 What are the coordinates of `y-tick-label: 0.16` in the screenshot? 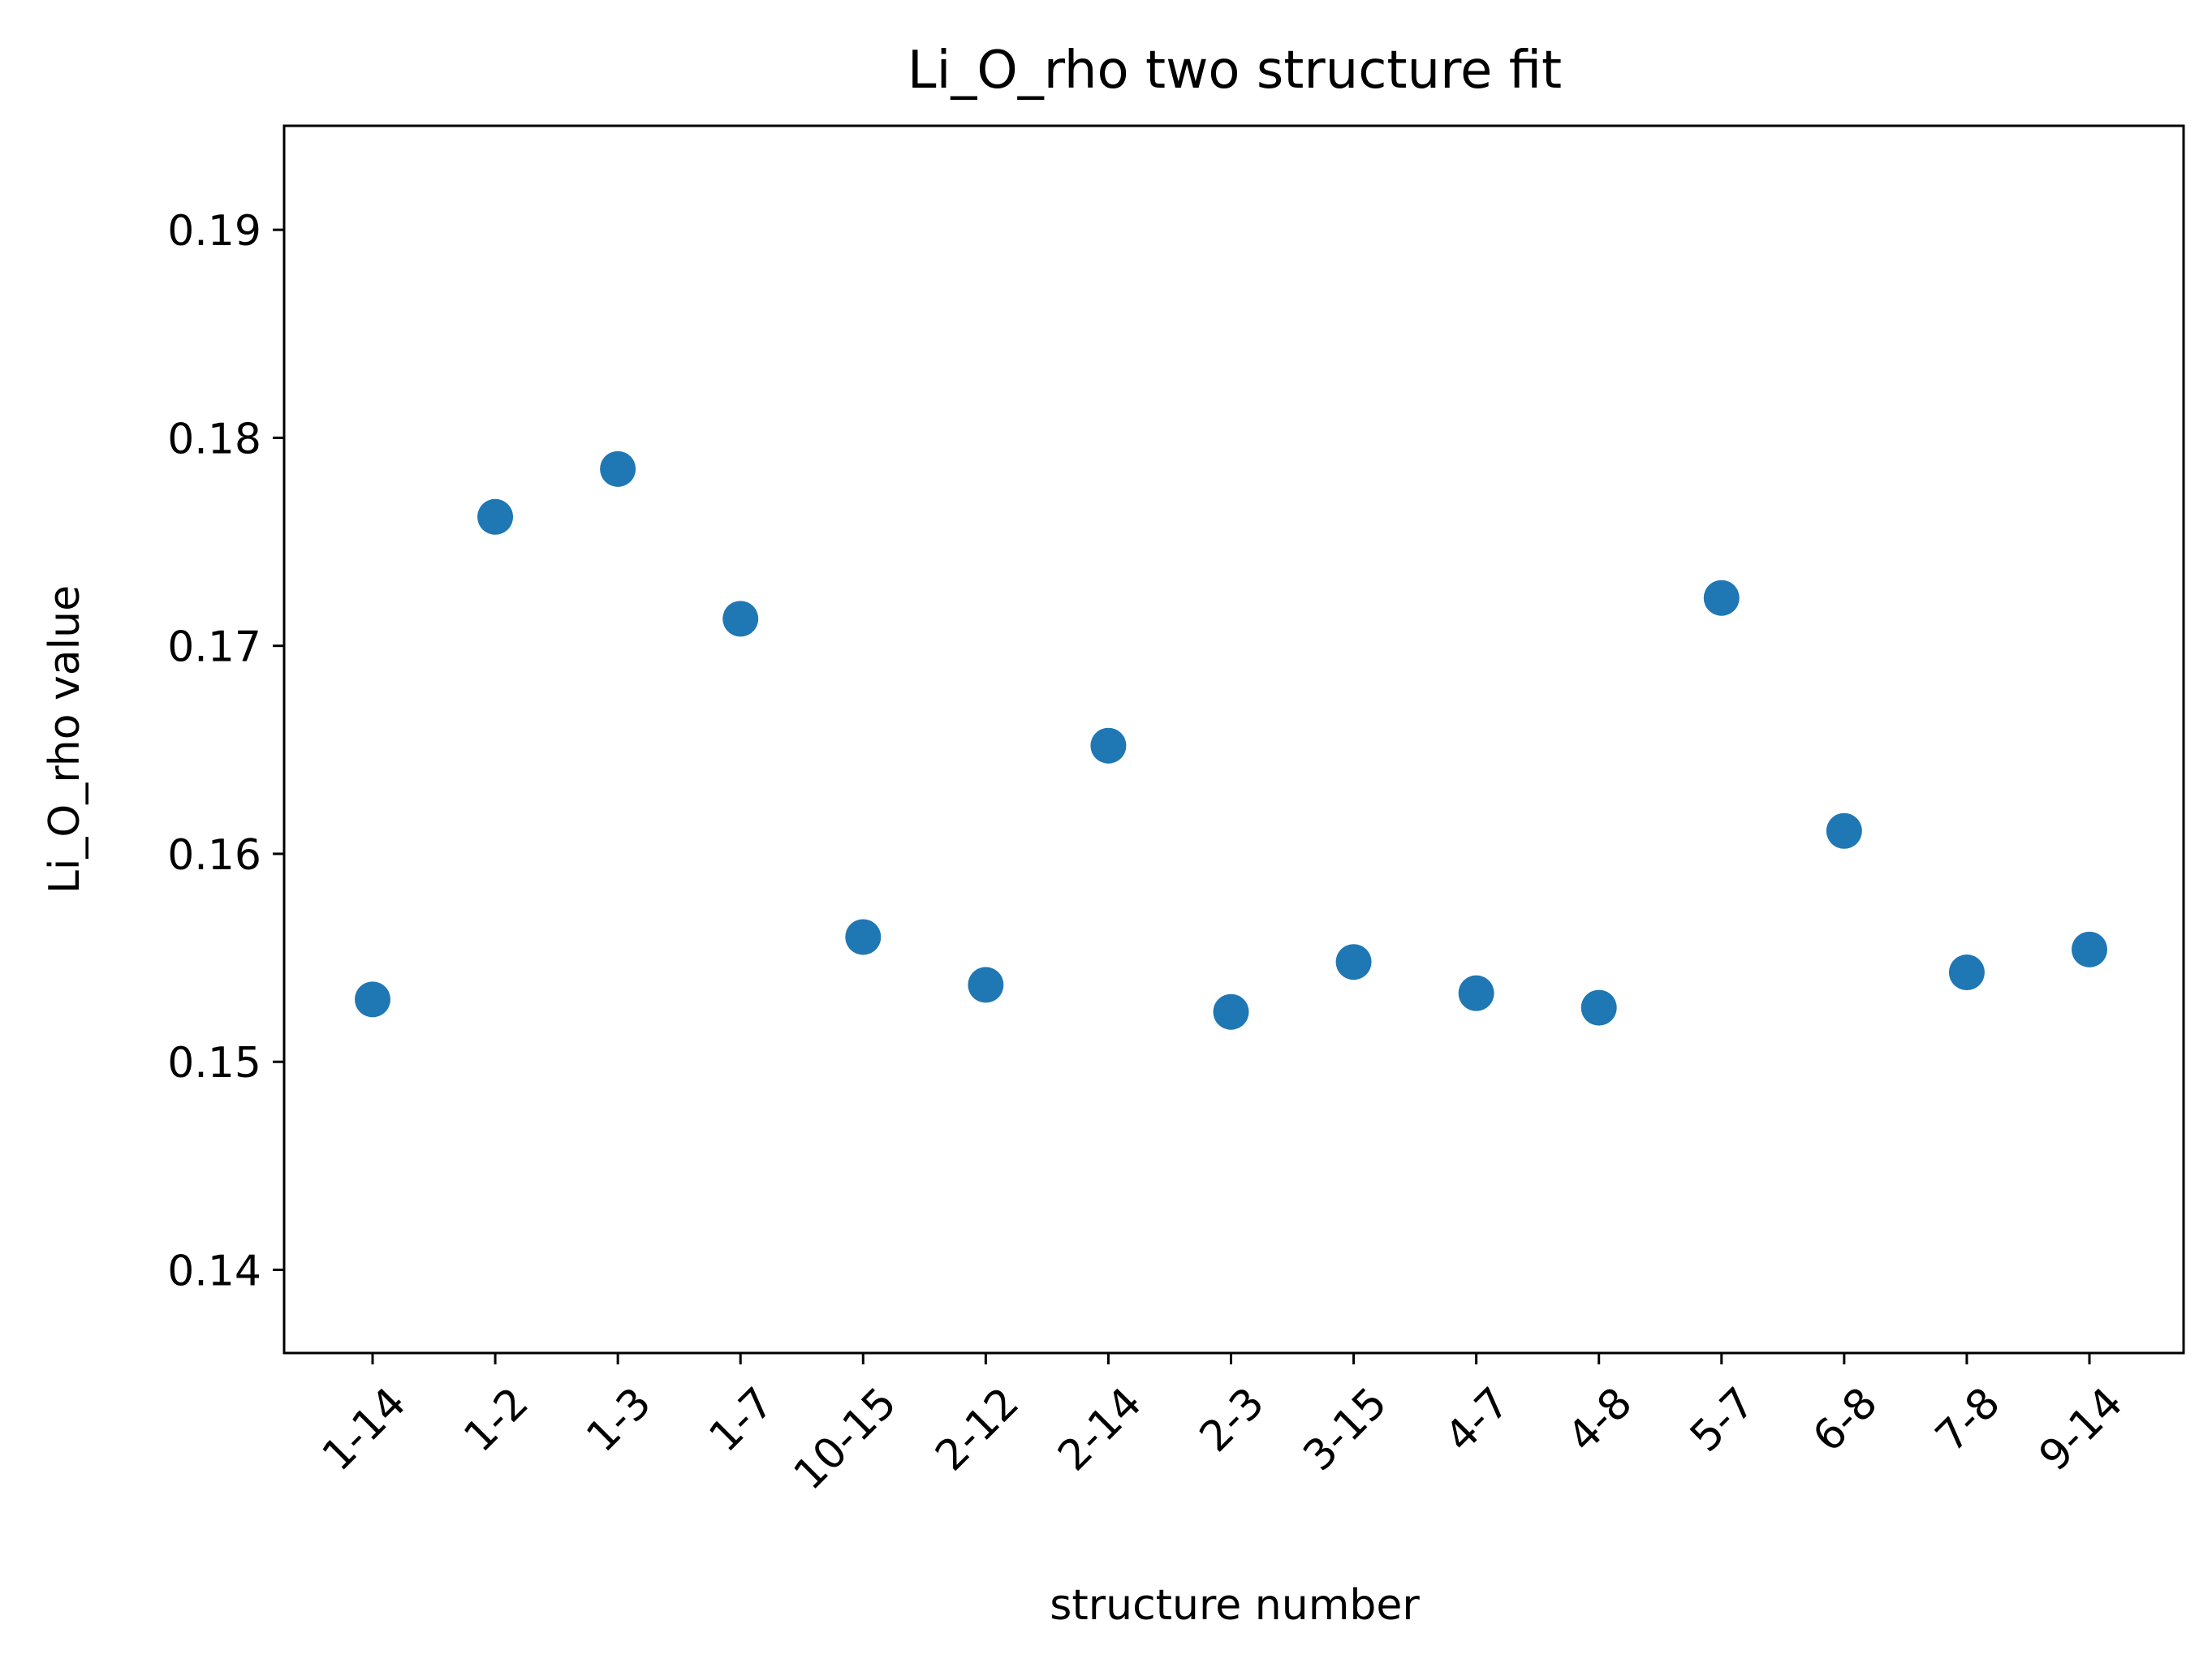 It's located at (214, 855).